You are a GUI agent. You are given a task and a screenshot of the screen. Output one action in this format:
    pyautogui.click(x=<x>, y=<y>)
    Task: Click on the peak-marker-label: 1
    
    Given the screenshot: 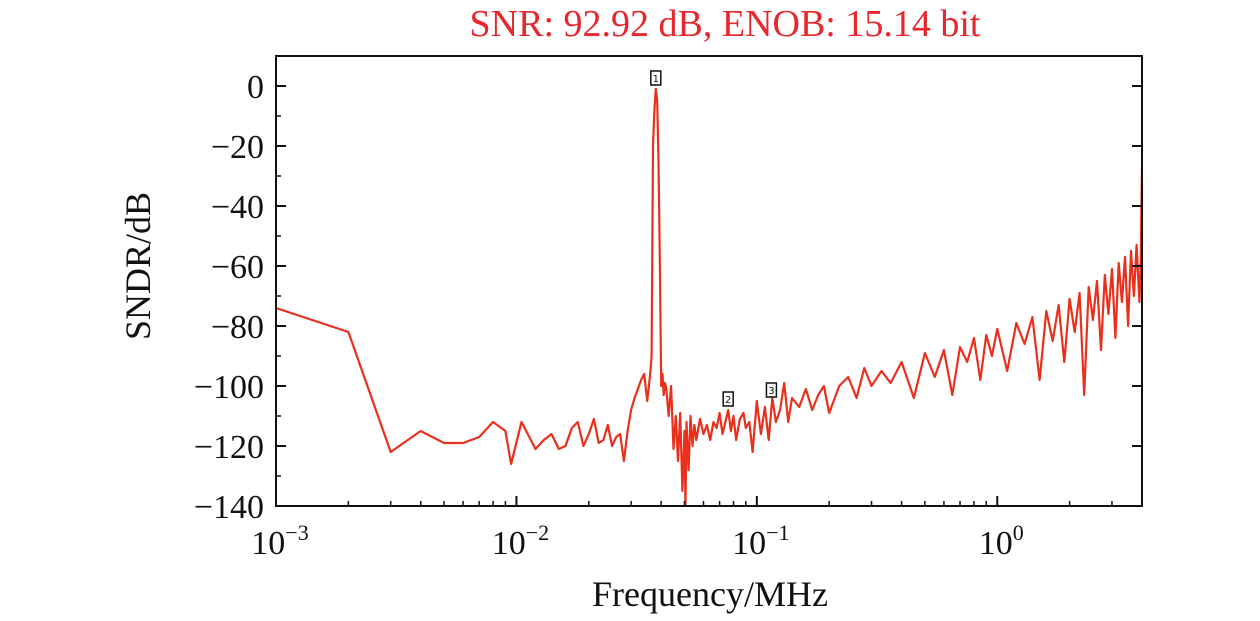 What is the action you would take?
    pyautogui.click(x=656, y=79)
    